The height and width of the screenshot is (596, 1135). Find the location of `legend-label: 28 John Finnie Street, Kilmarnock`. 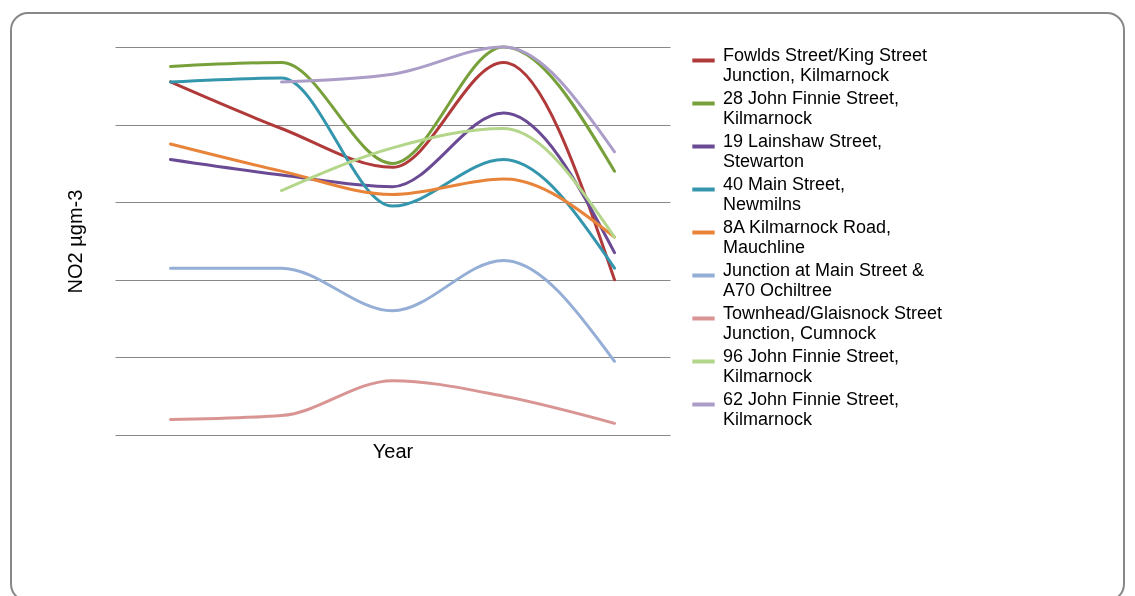

legend-label: 28 John Finnie Street, Kilmarnock is located at coordinates (811, 107).